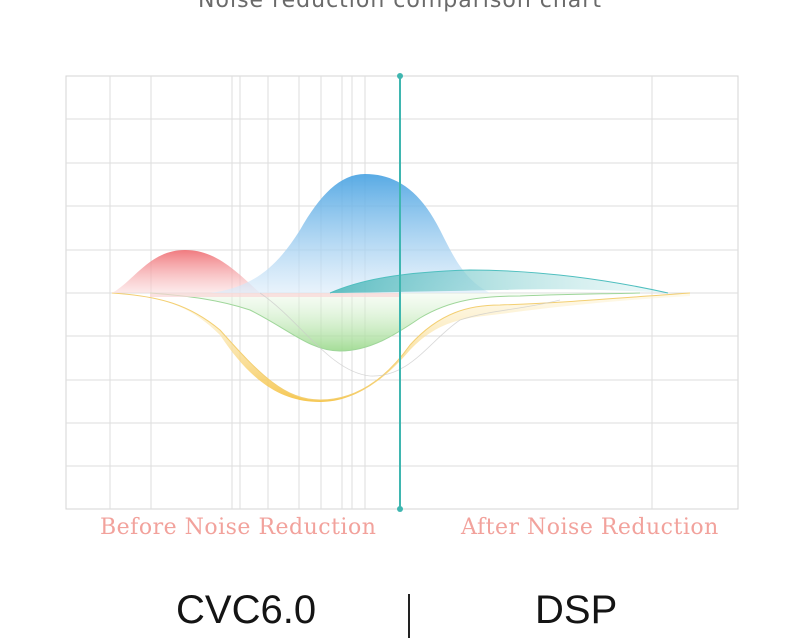 The width and height of the screenshot is (800, 638). What do you see at coordinates (400, 76) in the screenshot?
I see `divider-top-dot` at bounding box center [400, 76].